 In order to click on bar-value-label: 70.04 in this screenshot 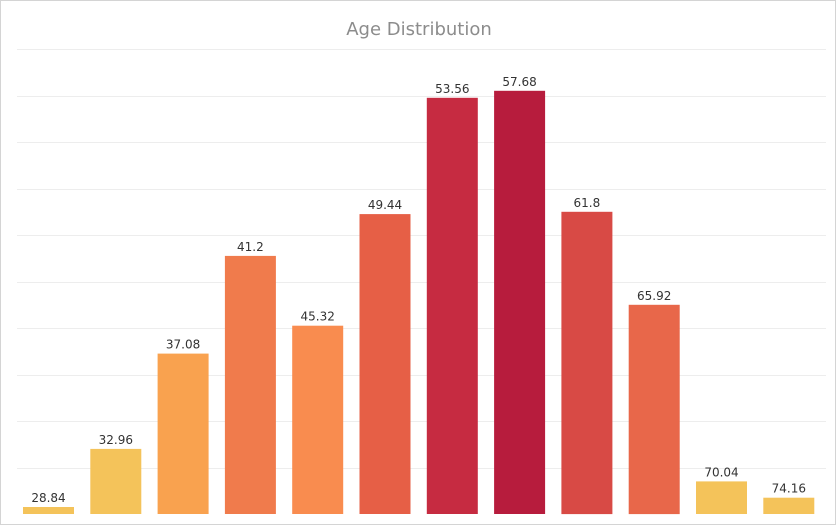, I will do `click(721, 472)`.